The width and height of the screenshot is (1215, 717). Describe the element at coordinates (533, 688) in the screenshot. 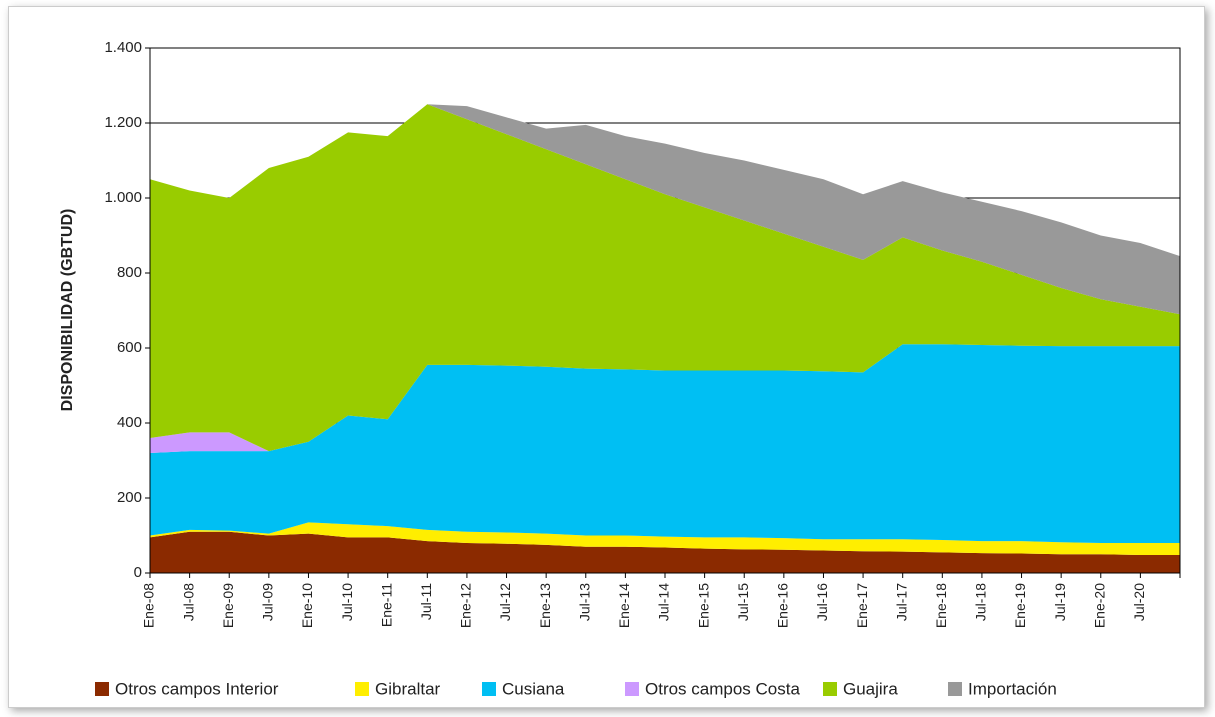

I see `legend-label: Cusiana` at that location.